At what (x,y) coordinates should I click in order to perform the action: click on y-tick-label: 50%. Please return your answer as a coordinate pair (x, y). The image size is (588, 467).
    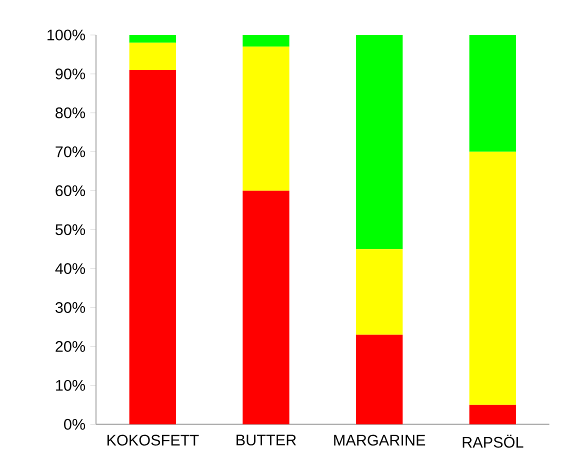
    Looking at the image, I should click on (71, 230).